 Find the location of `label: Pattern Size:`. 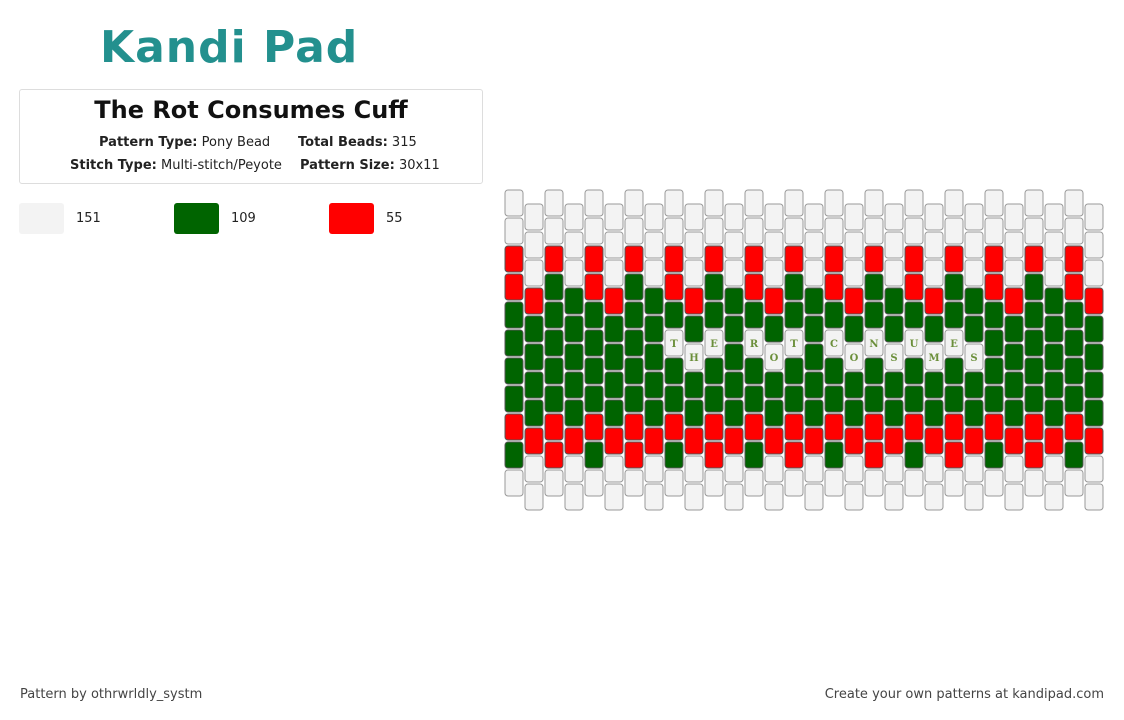

label: Pattern Size: is located at coordinates (347, 165).